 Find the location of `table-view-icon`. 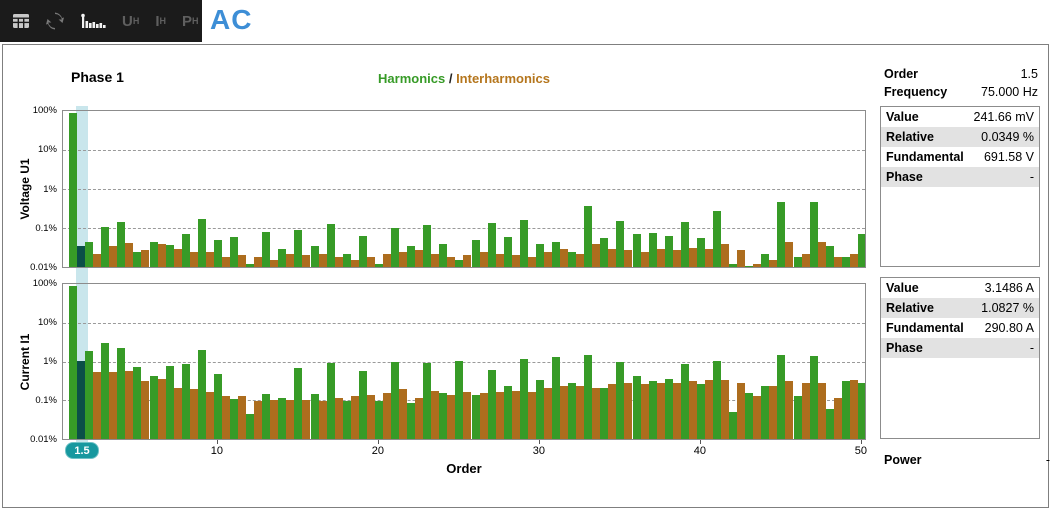

table-view-icon is located at coordinates (21, 21).